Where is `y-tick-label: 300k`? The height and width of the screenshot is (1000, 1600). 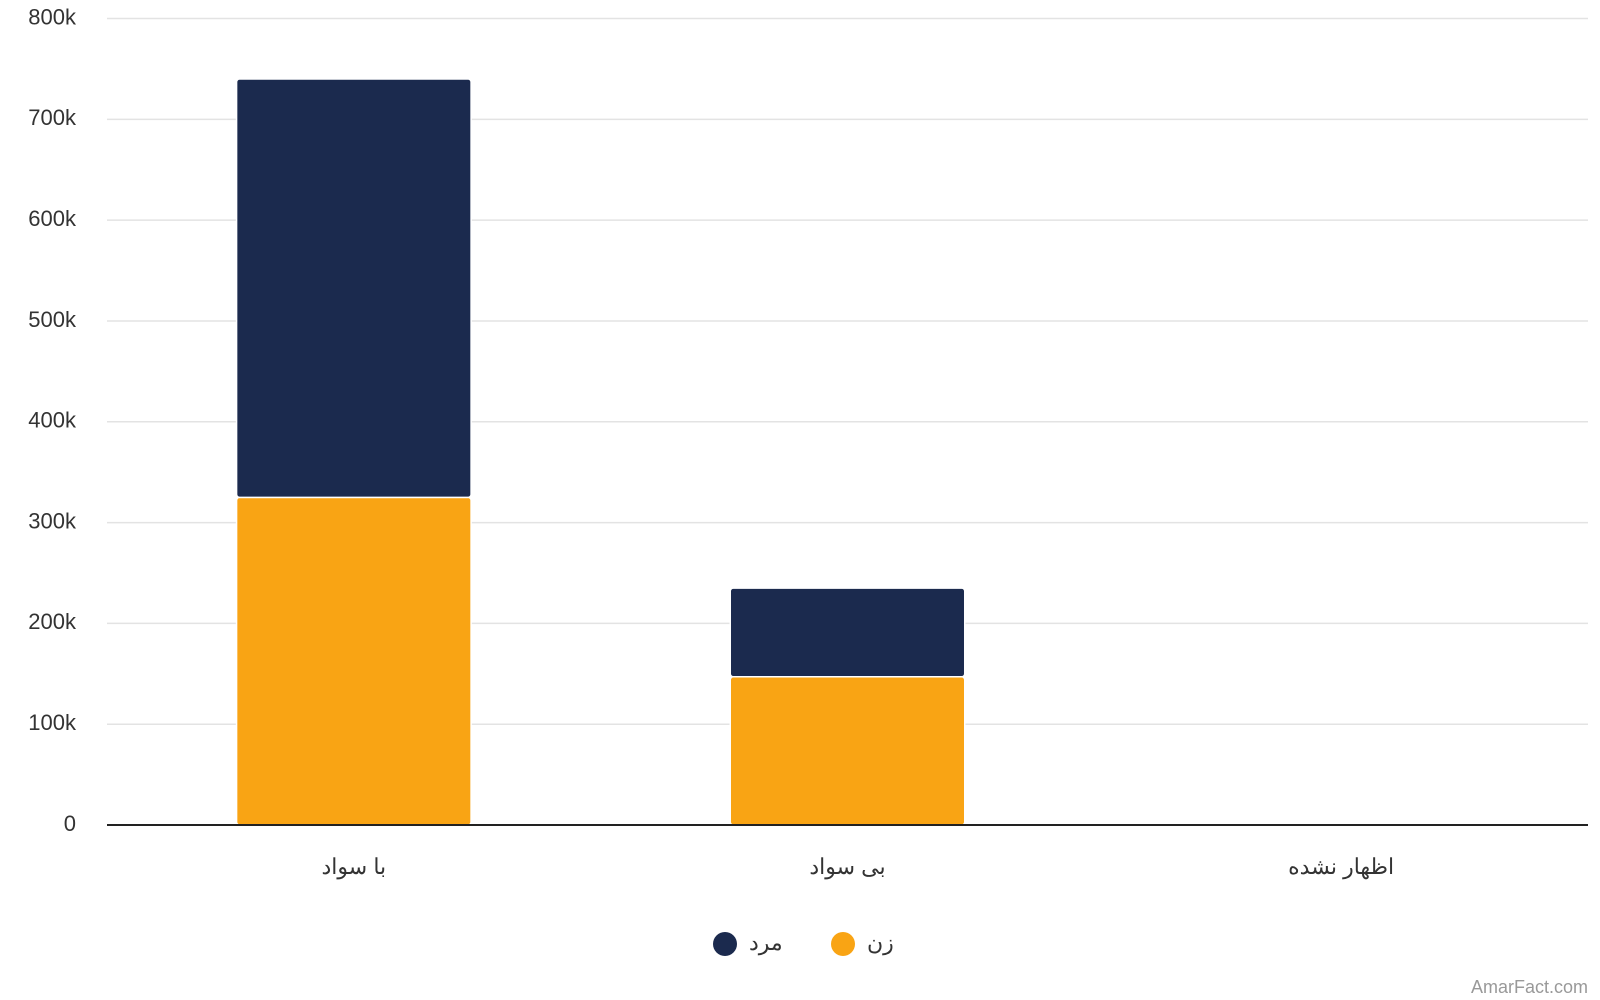 y-tick-label: 300k is located at coordinates (52, 520).